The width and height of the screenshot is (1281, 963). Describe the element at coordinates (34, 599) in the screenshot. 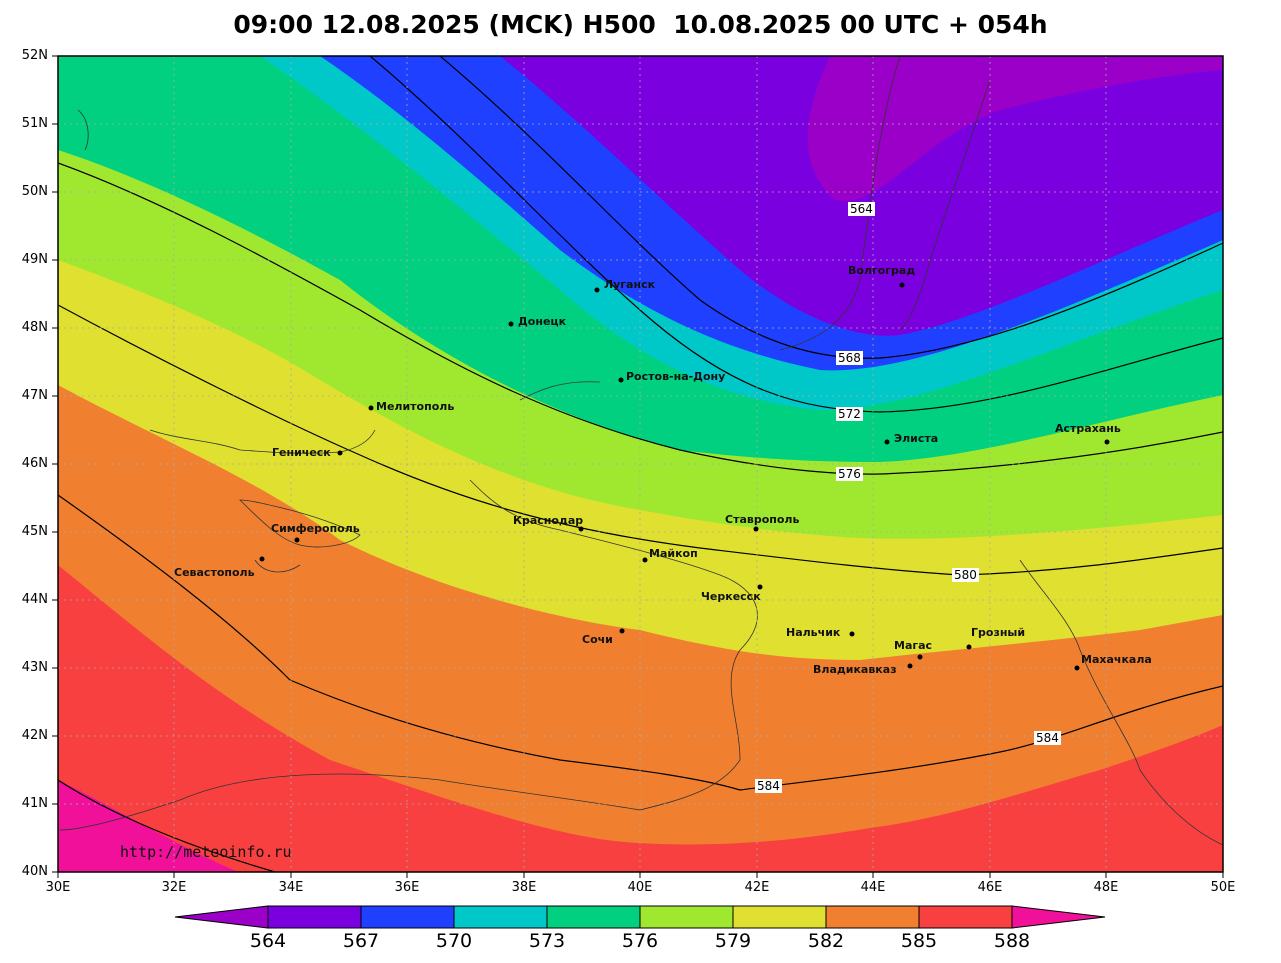

I see `lat-label: 44N` at that location.